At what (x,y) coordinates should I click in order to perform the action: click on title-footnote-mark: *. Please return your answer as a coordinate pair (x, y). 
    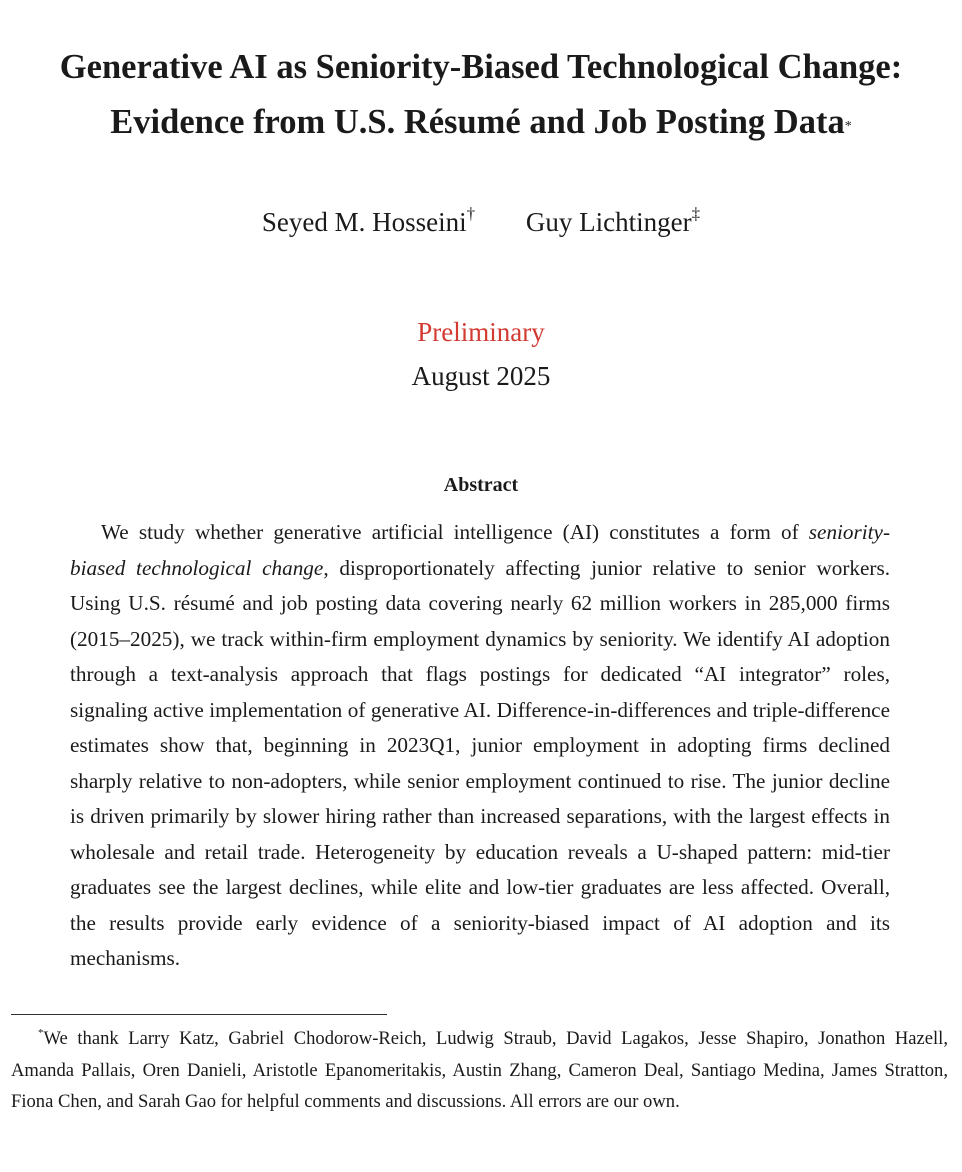
    Looking at the image, I should click on (848, 126).